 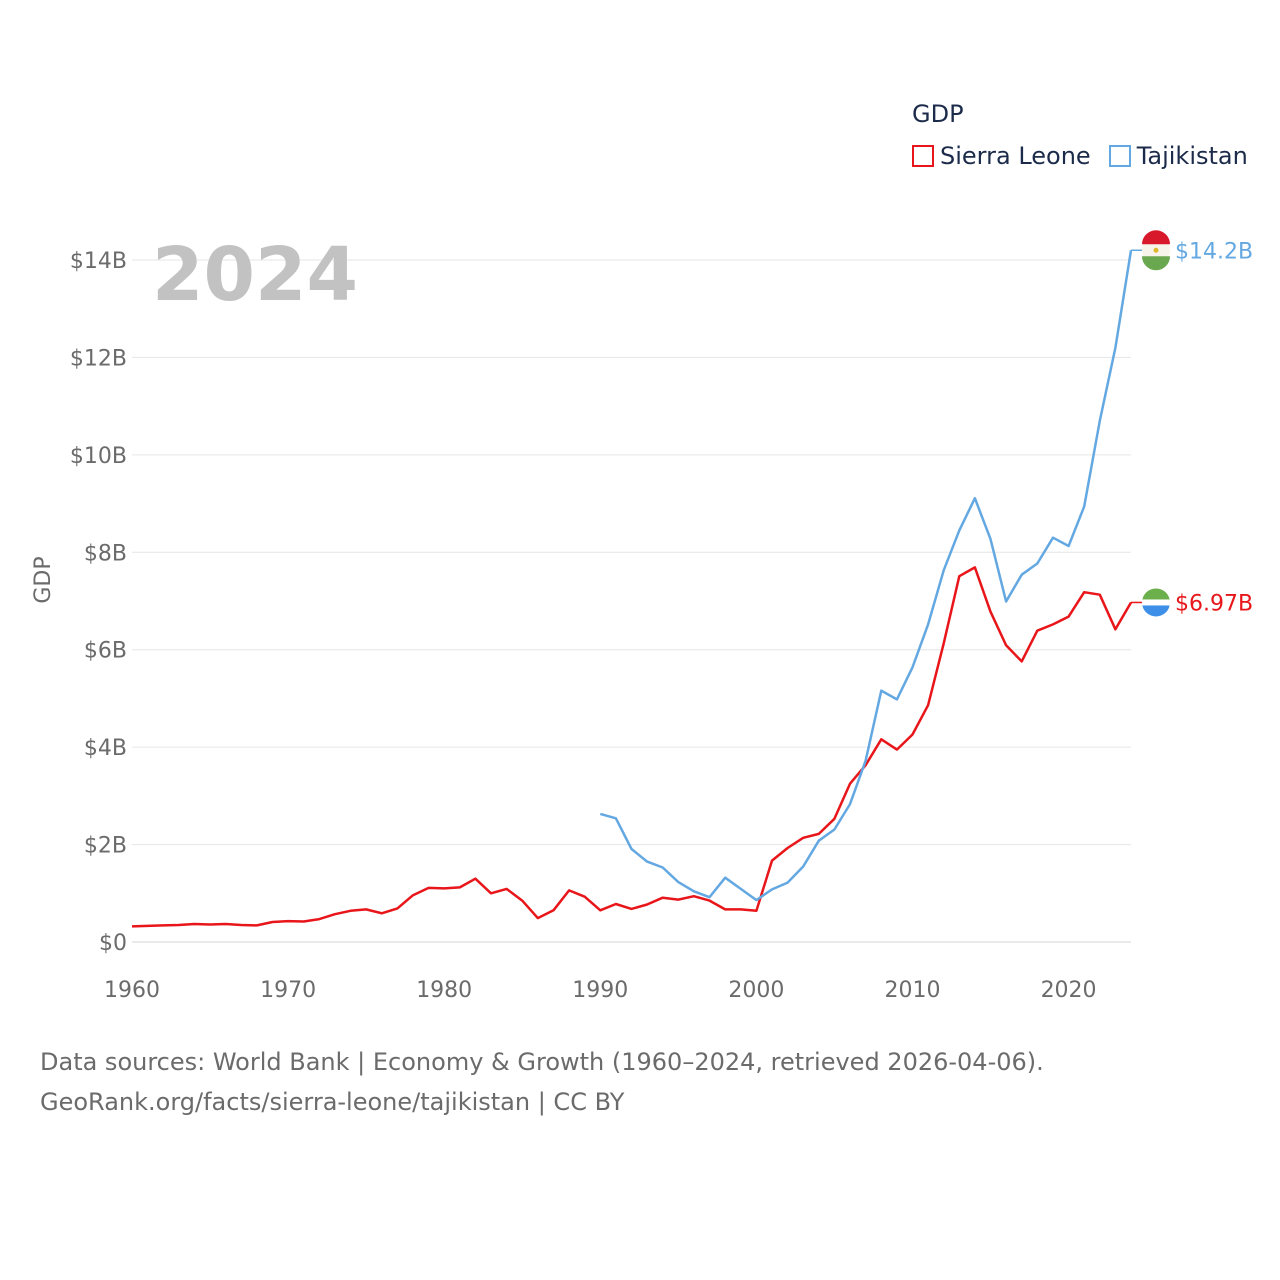 I want to click on legend-label-tajikistan: Tajikistan, so click(x=1192, y=156).